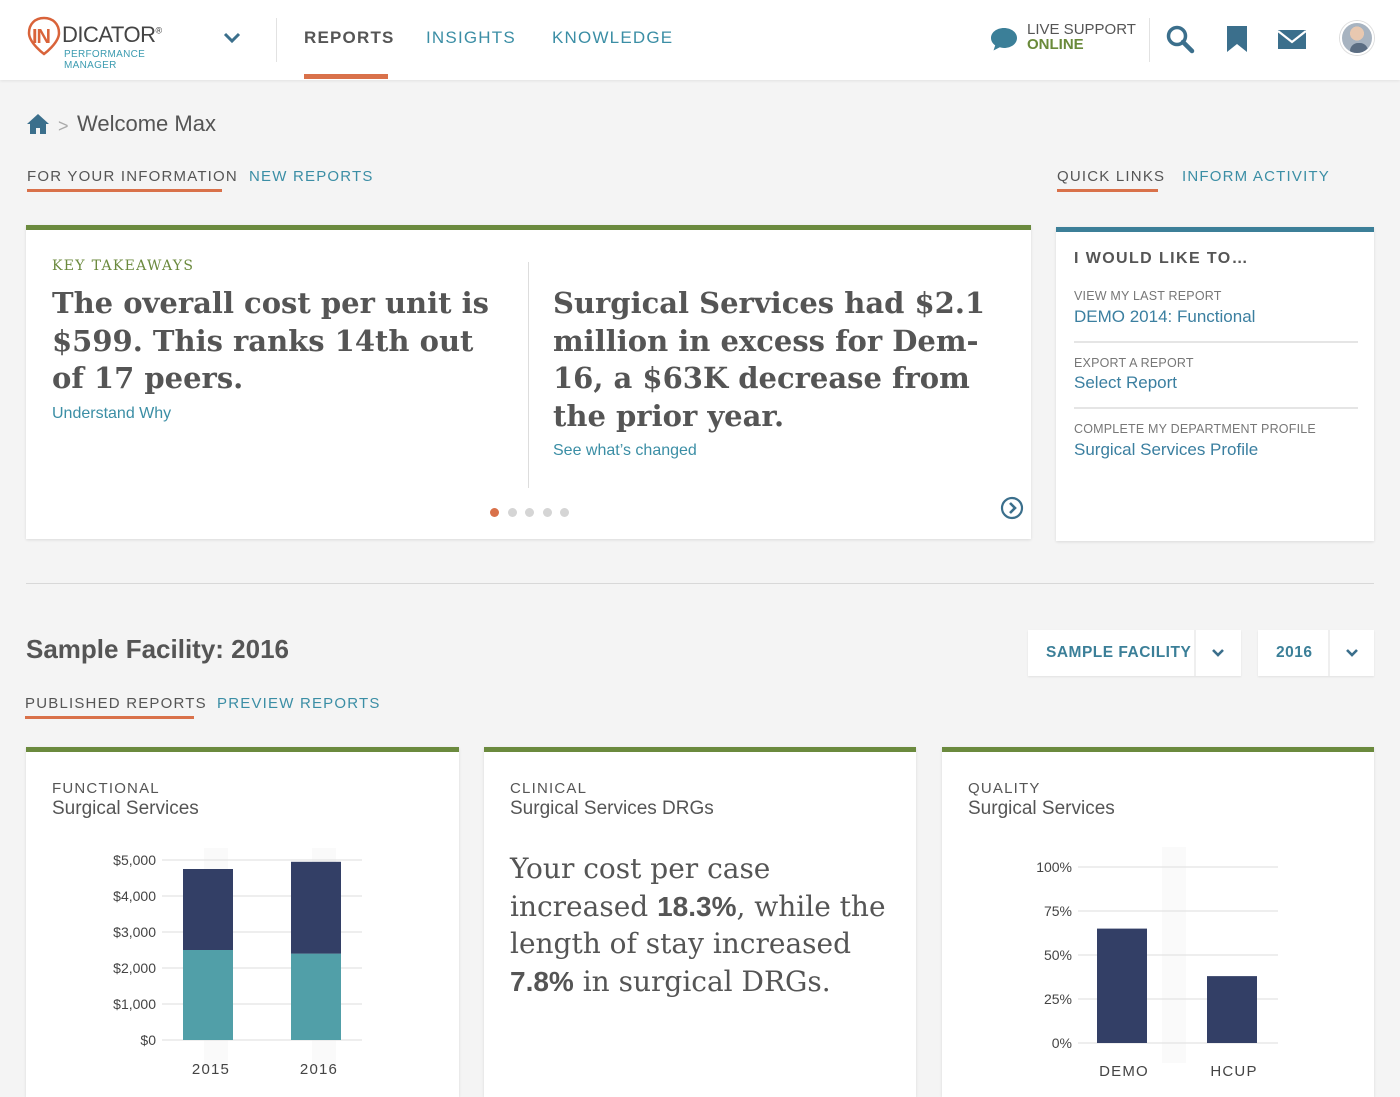  What do you see at coordinates (1058, 955) in the screenshot?
I see `y-tick-label: 50%` at bounding box center [1058, 955].